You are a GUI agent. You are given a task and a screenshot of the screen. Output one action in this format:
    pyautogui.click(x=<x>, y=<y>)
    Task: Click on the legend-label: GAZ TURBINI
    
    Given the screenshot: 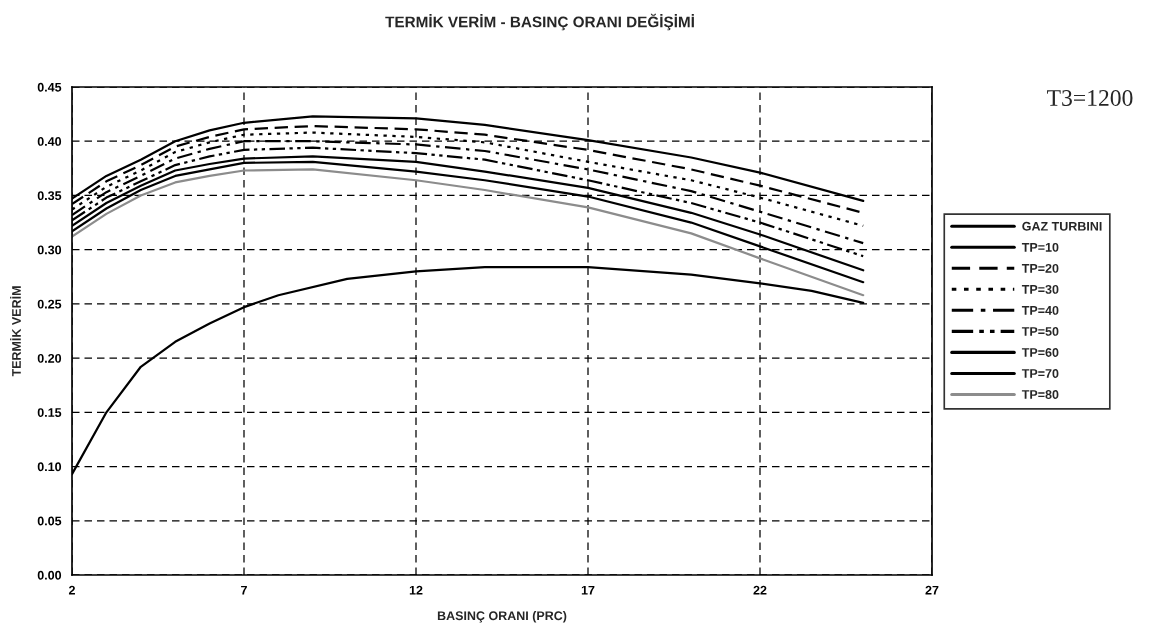 What is the action you would take?
    pyautogui.click(x=1062, y=226)
    